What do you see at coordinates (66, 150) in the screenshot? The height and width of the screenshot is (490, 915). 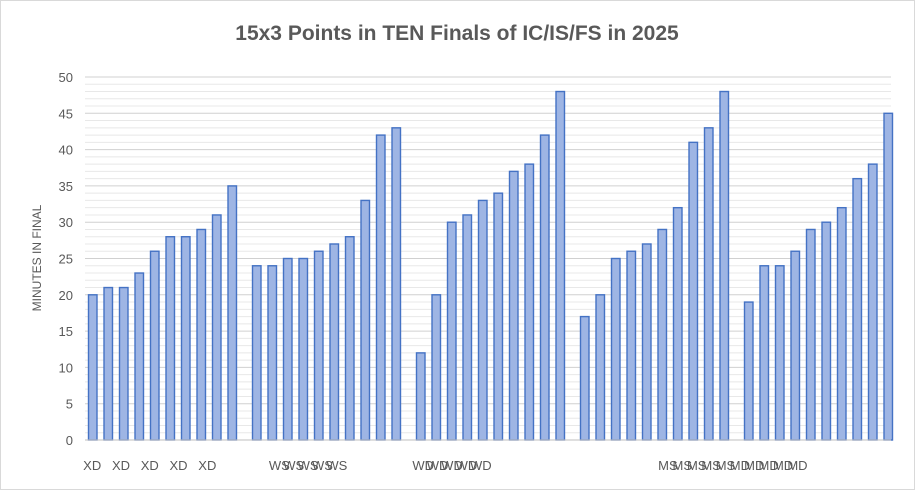 I see `y-tick-label: 40` at bounding box center [66, 150].